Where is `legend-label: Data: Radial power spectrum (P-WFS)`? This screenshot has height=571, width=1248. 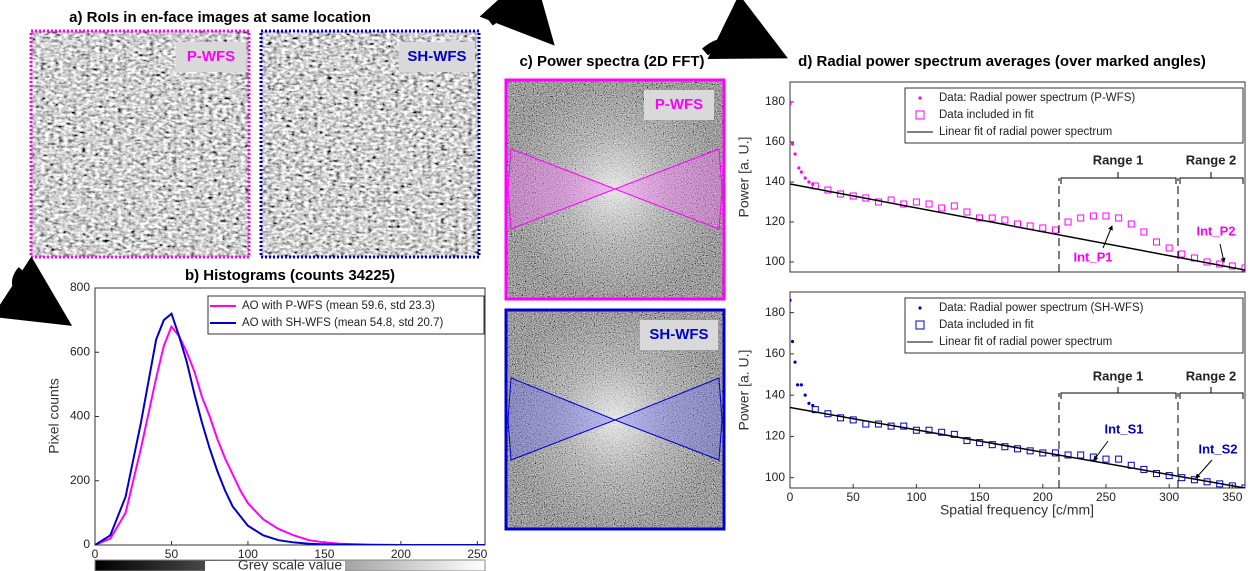 legend-label: Data: Radial power spectrum (P-WFS) is located at coordinates (1037, 98).